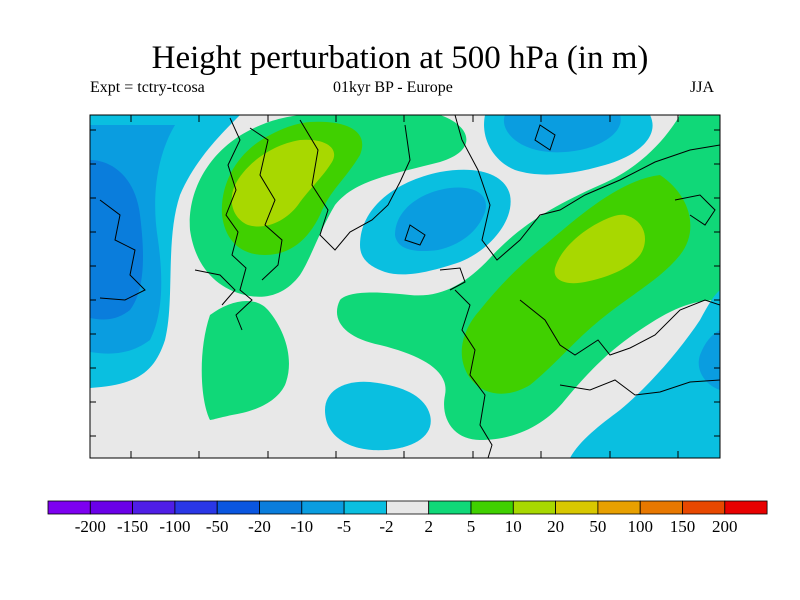 Image resolution: width=800 pixels, height=600 pixels. What do you see at coordinates (116, 240) in the screenshot?
I see `contour-neg10-west` at bounding box center [116, 240].